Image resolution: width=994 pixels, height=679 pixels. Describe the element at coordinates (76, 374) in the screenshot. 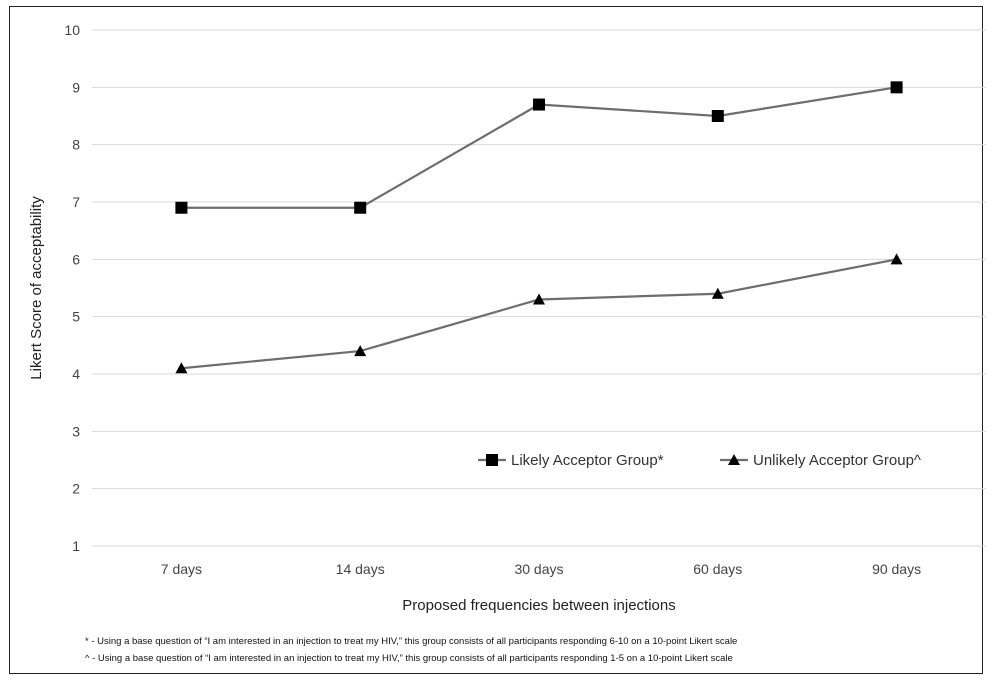

I see `y-tick-label: 4` at that location.